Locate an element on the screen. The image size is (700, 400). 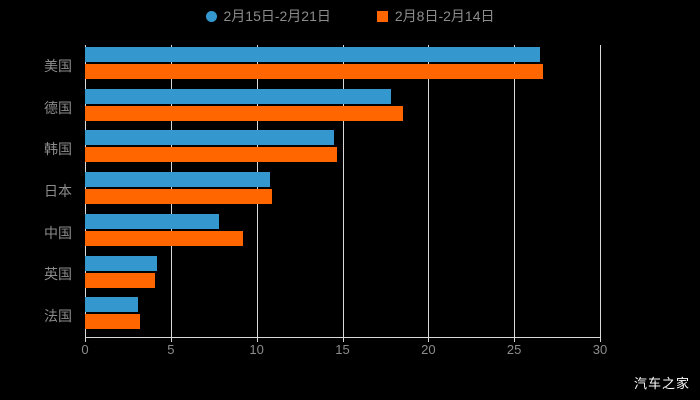
x-axis-tick-label: 5 is located at coordinates (171, 349).